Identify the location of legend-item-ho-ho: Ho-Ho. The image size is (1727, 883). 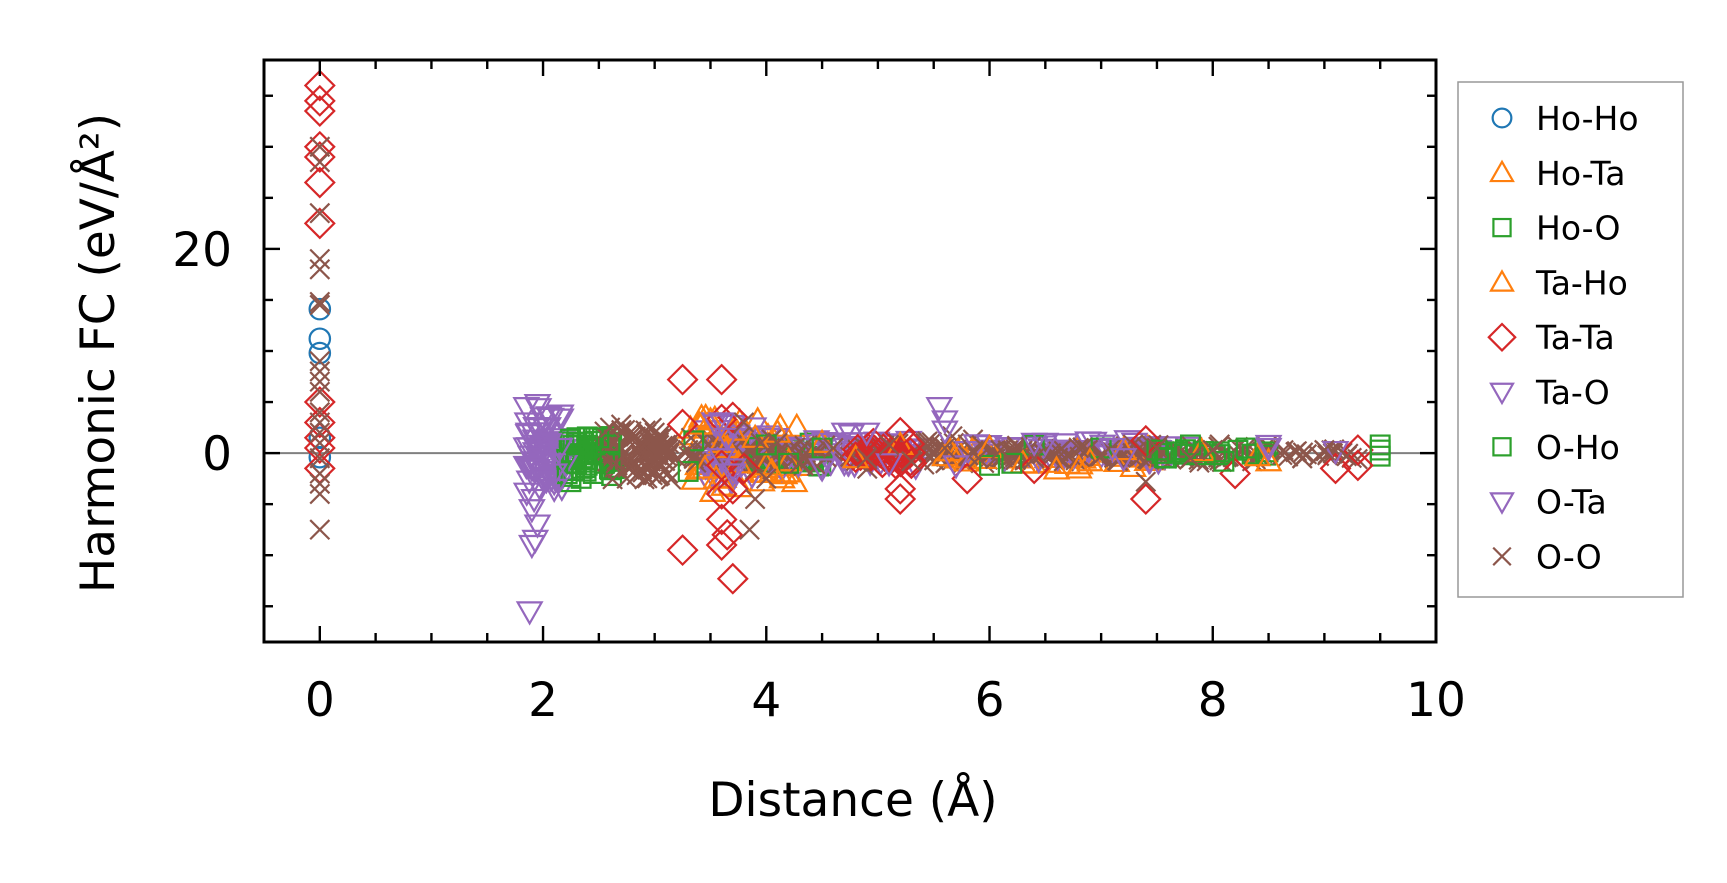
(1565, 118).